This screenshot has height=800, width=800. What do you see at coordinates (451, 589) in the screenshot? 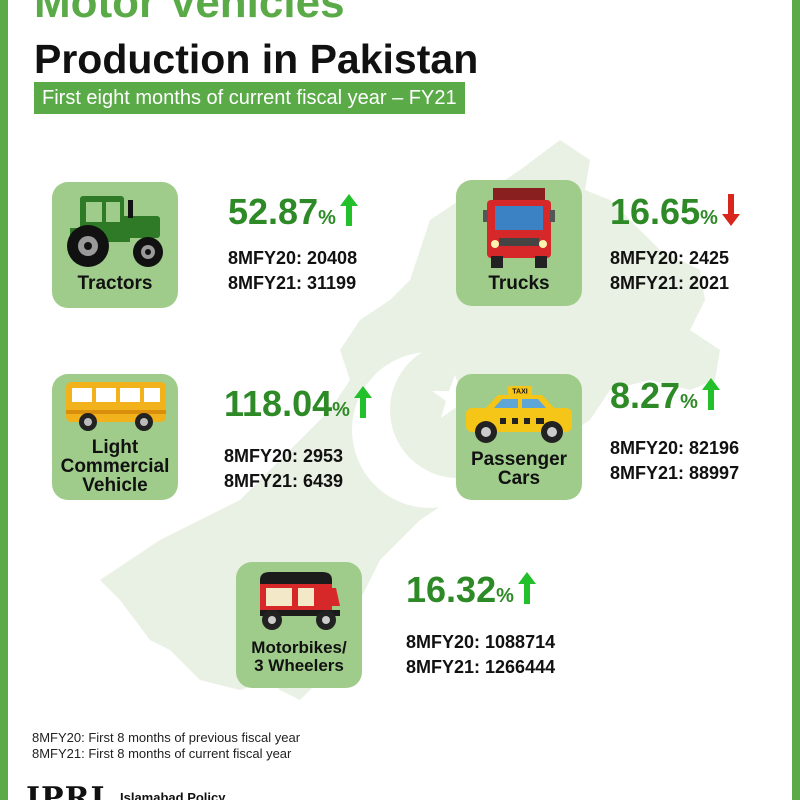
I see `motorbikes-change-value: 16.32` at bounding box center [451, 589].